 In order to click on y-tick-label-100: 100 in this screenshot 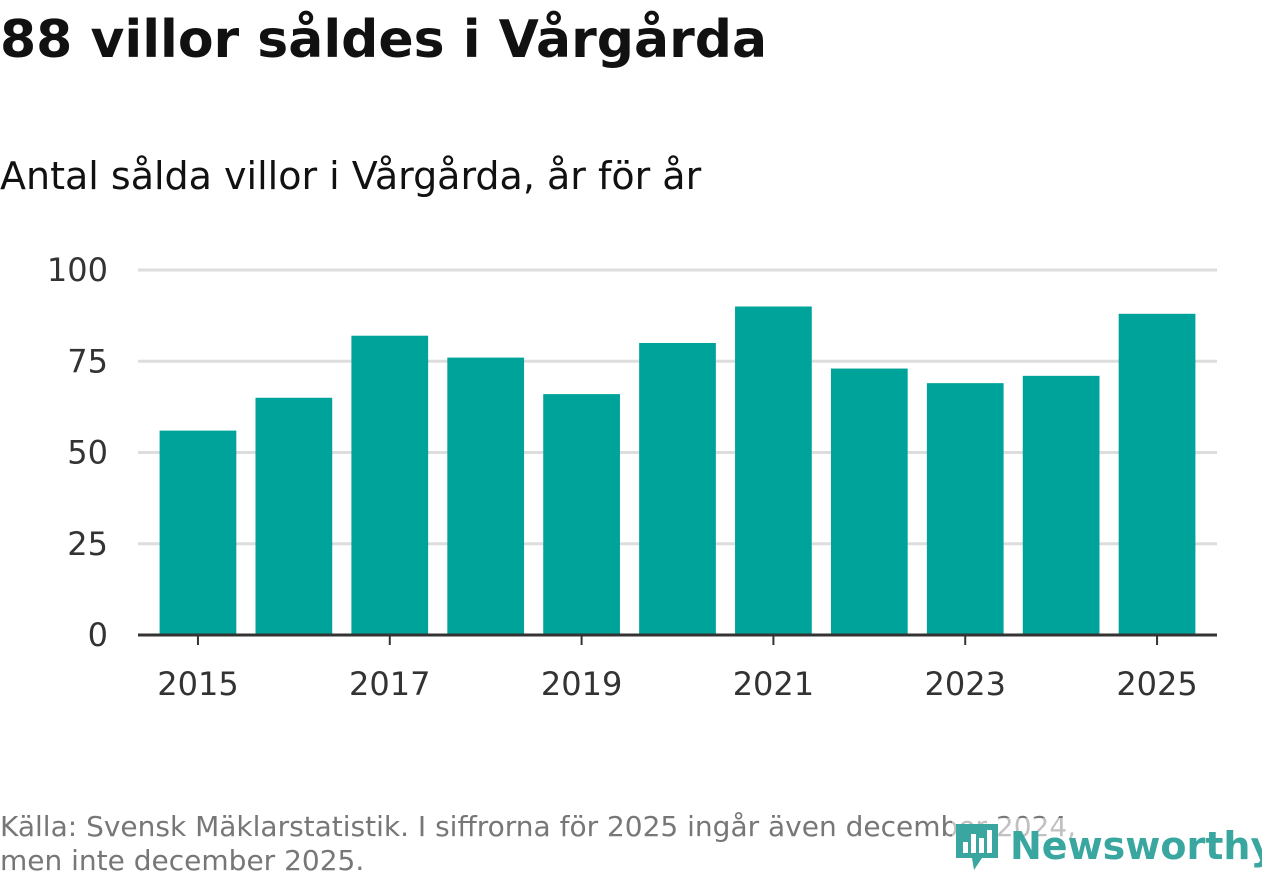, I will do `click(77, 270)`.